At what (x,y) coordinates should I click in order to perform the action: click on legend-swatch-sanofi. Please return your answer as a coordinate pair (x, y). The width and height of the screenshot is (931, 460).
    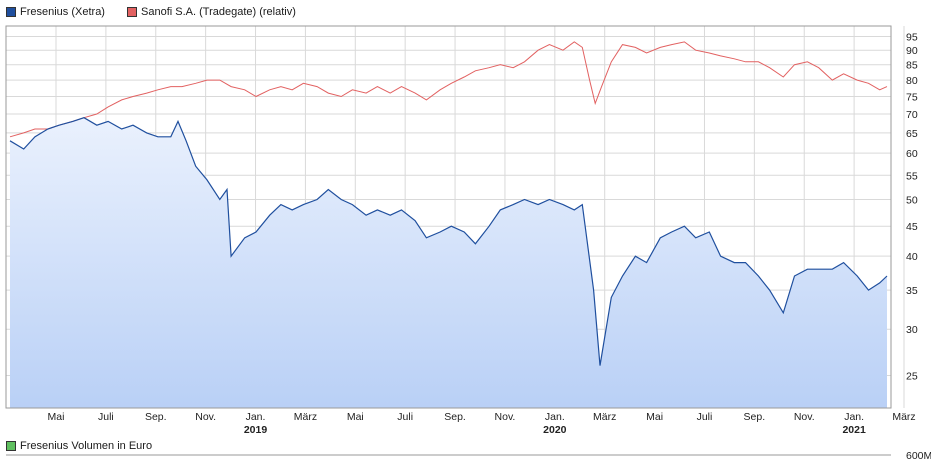
    Looking at the image, I should click on (132, 12).